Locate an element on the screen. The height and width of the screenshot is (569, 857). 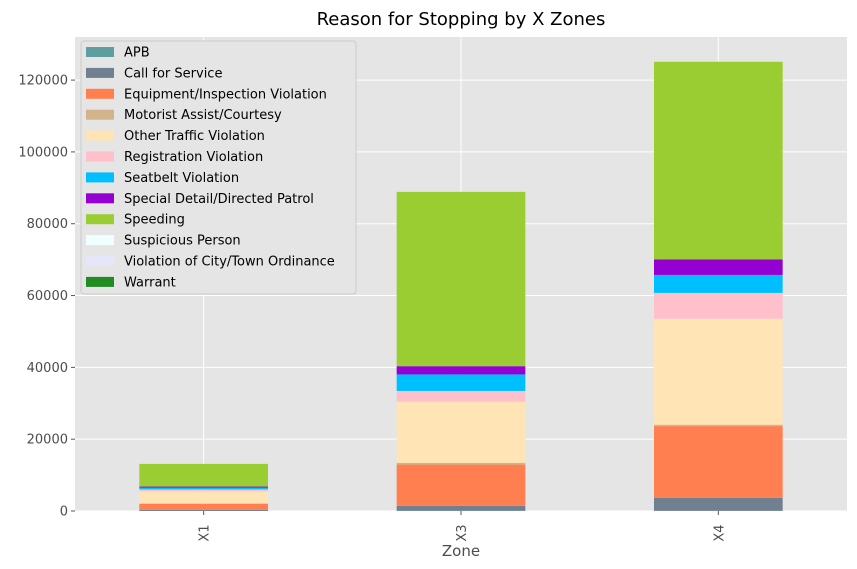
chart-title: Reason for Stopping by X Zones is located at coordinates (461, 19).